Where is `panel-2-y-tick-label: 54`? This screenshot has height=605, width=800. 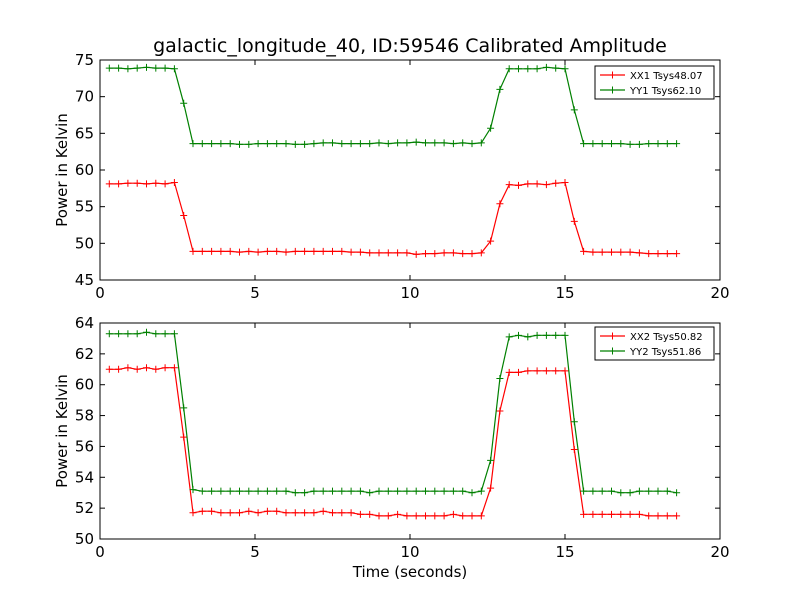 panel-2-y-tick-label: 54 is located at coordinates (84, 477).